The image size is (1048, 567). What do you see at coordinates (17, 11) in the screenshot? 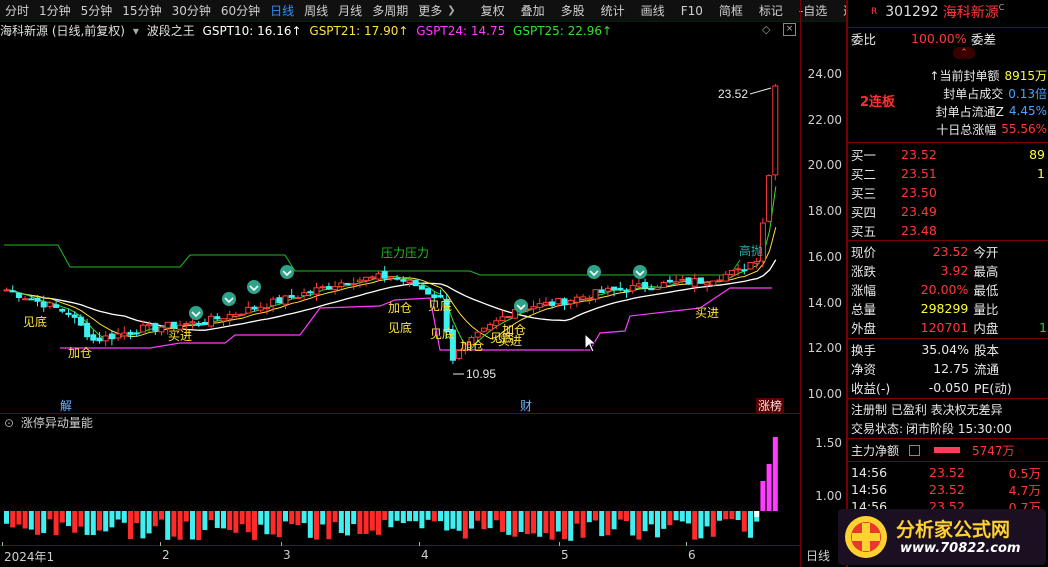
I see `period-tab-0: 分时` at bounding box center [17, 11].